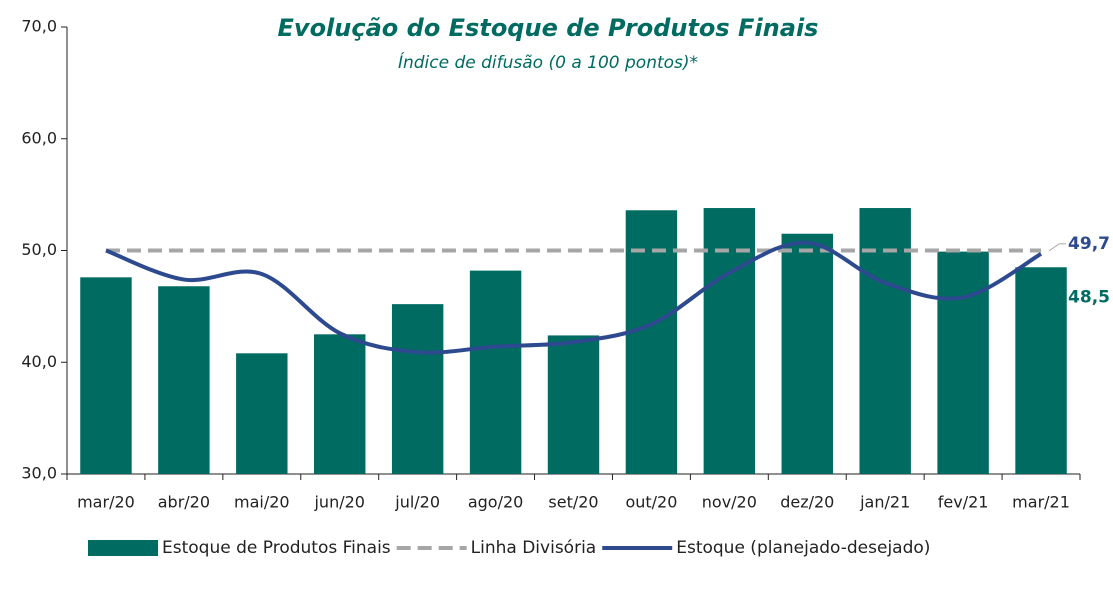  I want to click on x-tick-label: nov/20, so click(729, 502).